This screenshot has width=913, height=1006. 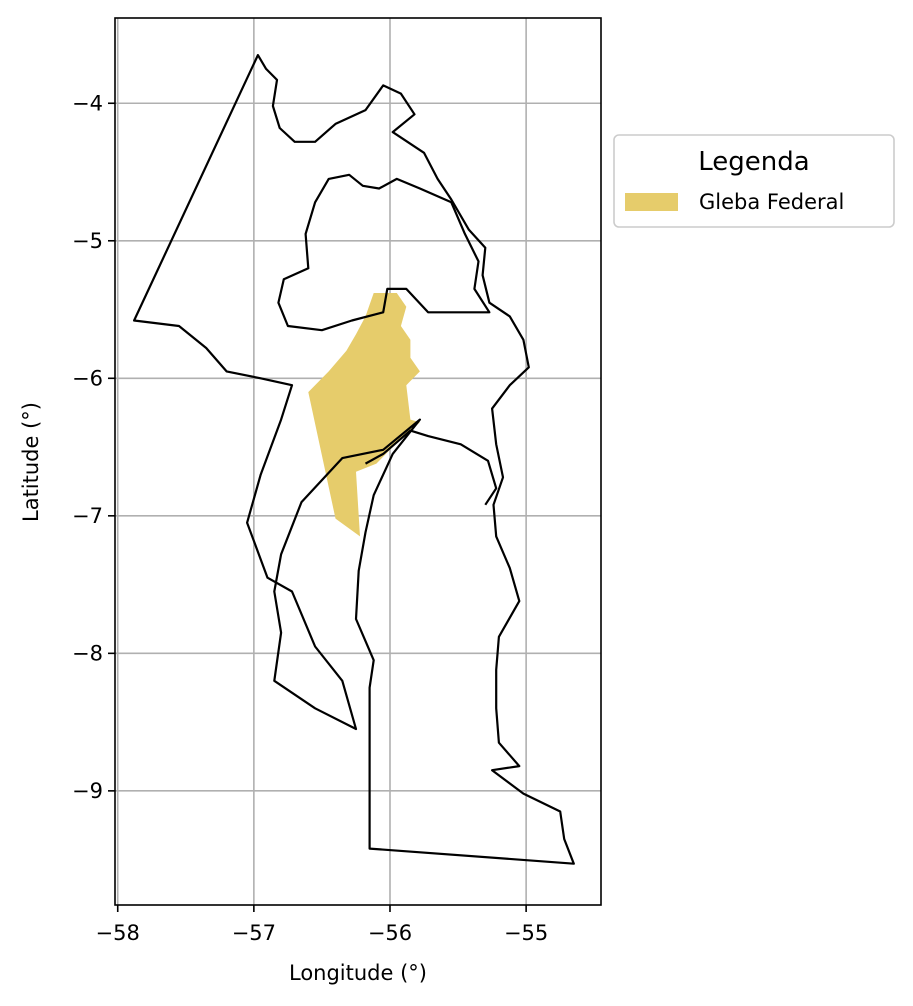 I want to click on y-axis-label: Latitude (°), so click(x=31, y=462).